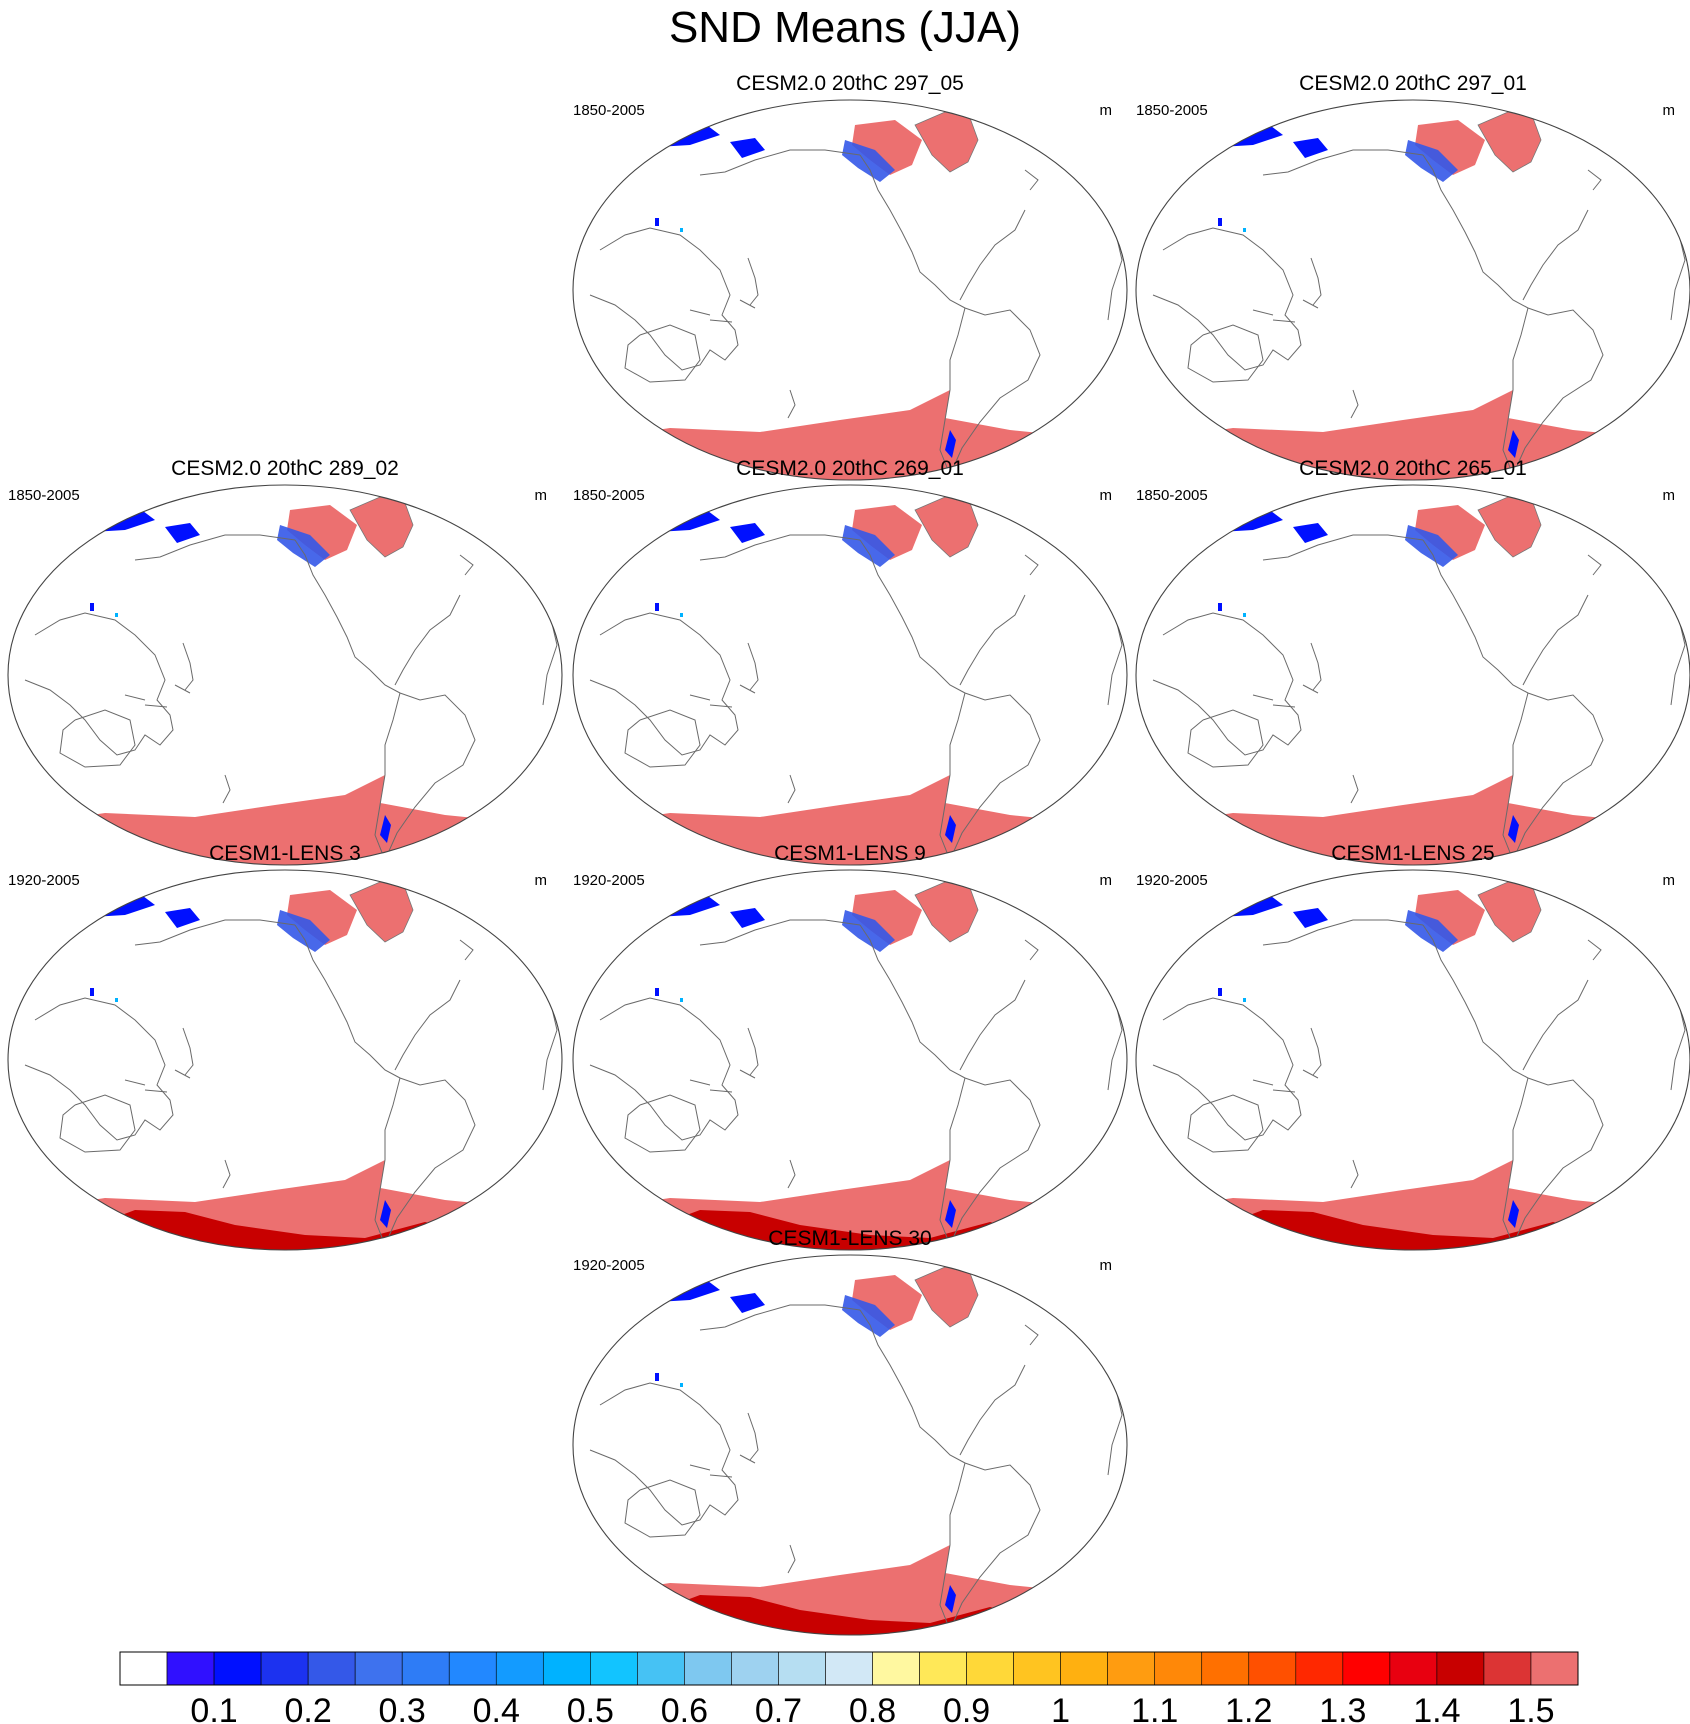 The width and height of the screenshot is (1690, 1724). Describe the element at coordinates (1154, 1708) in the screenshot. I see `colorbar-tick-label: 1.1` at that location.